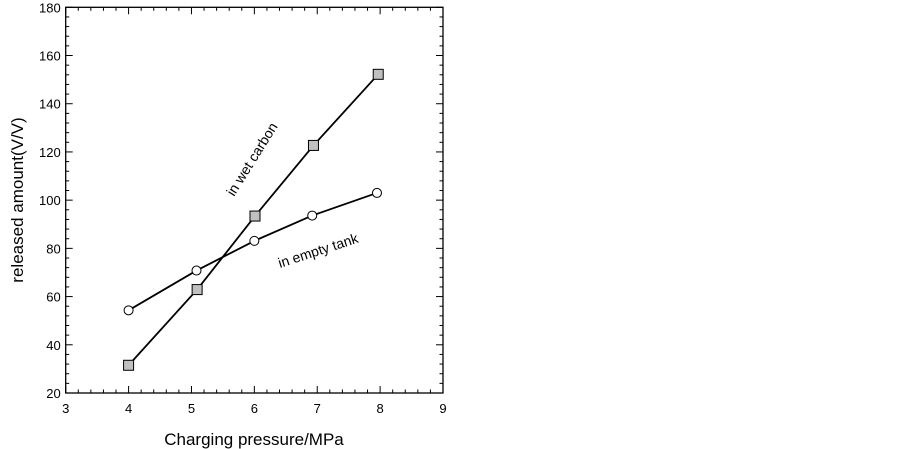  What do you see at coordinates (318, 250) in the screenshot?
I see `annotation-empty-tank: in empty tank` at bounding box center [318, 250].